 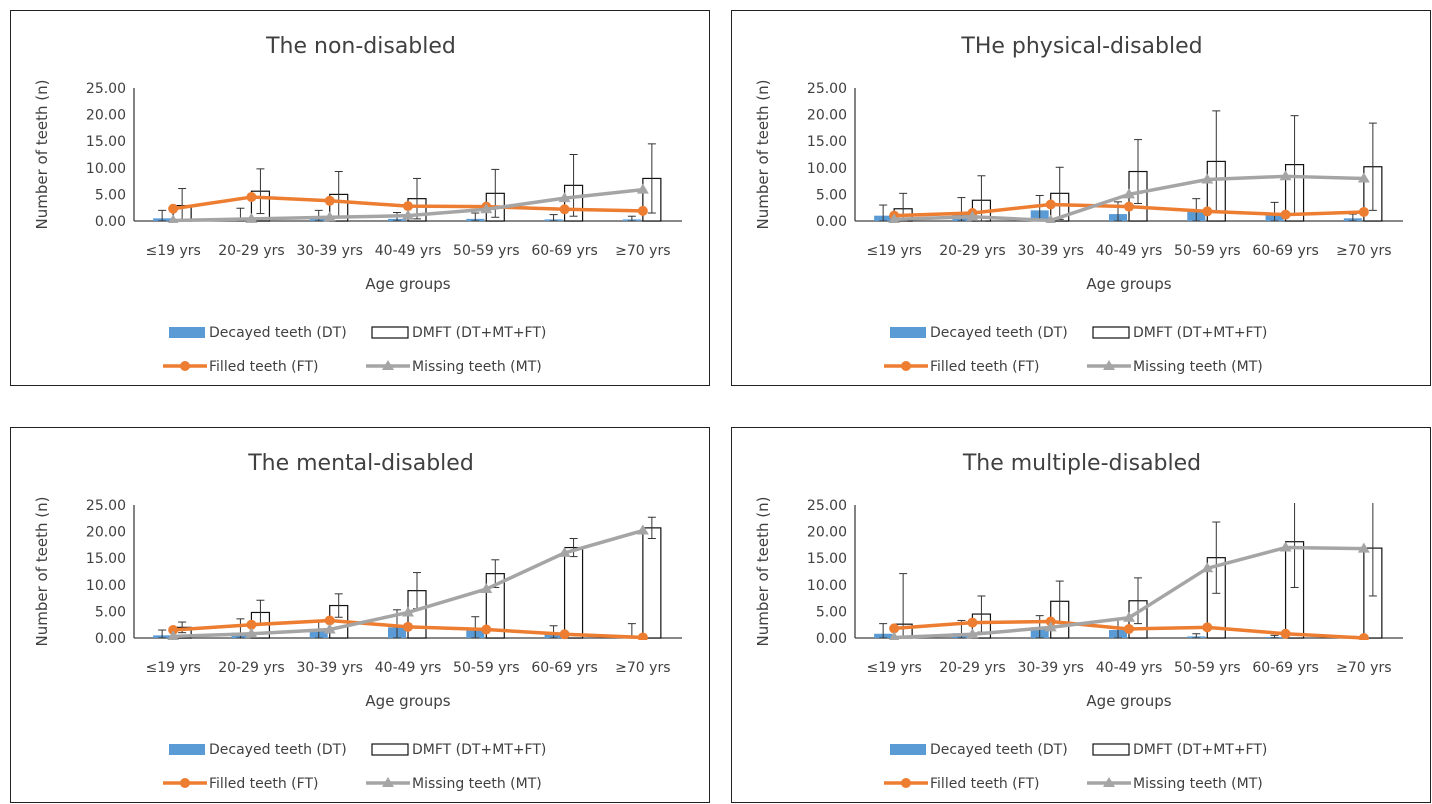 What do you see at coordinates (360, 463) in the screenshot?
I see `chart-title: The mental-disabled` at bounding box center [360, 463].